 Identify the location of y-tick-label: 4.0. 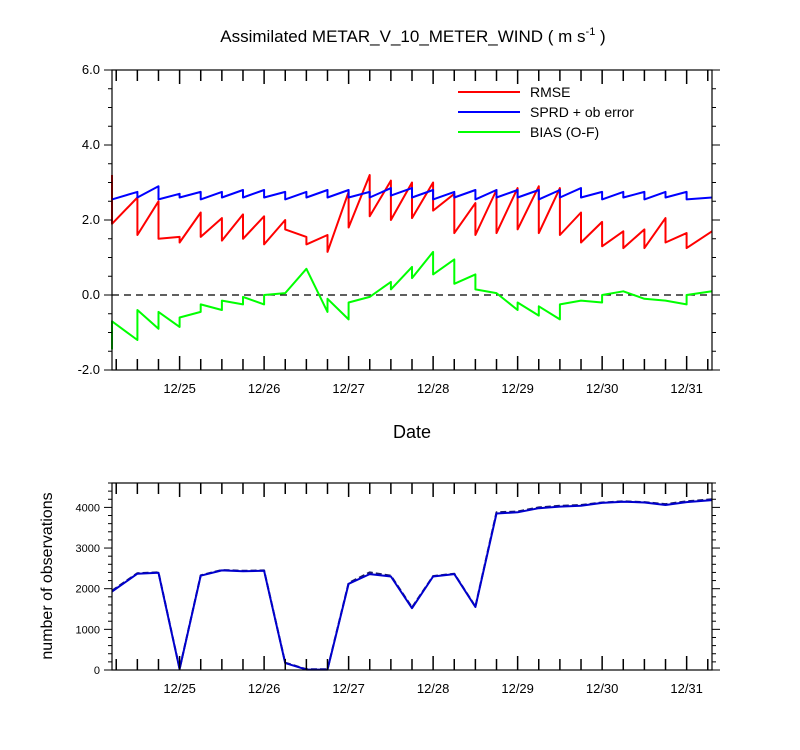
(91, 144).